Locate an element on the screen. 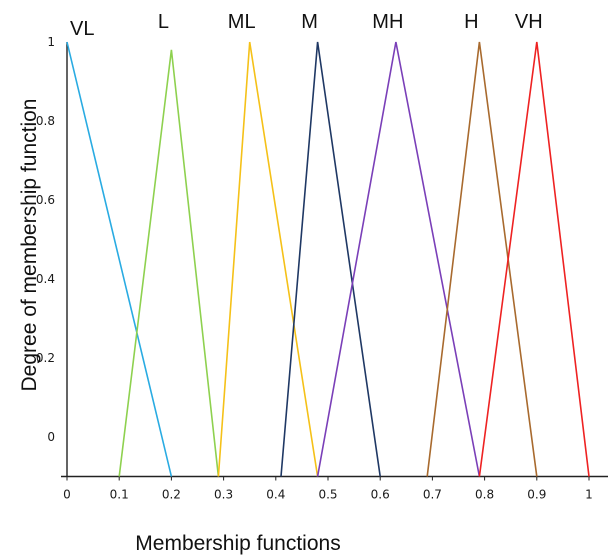 This screenshot has height=558, width=615. y-tick-labels: 0 0.2 0.4 0.6 0.8 1 is located at coordinates (45, 239).